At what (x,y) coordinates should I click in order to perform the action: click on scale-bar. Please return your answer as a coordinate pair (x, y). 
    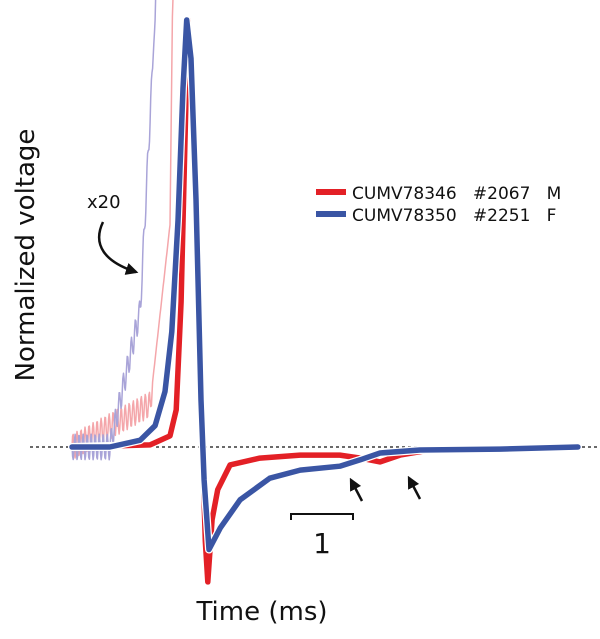
    Looking at the image, I should click on (322, 516).